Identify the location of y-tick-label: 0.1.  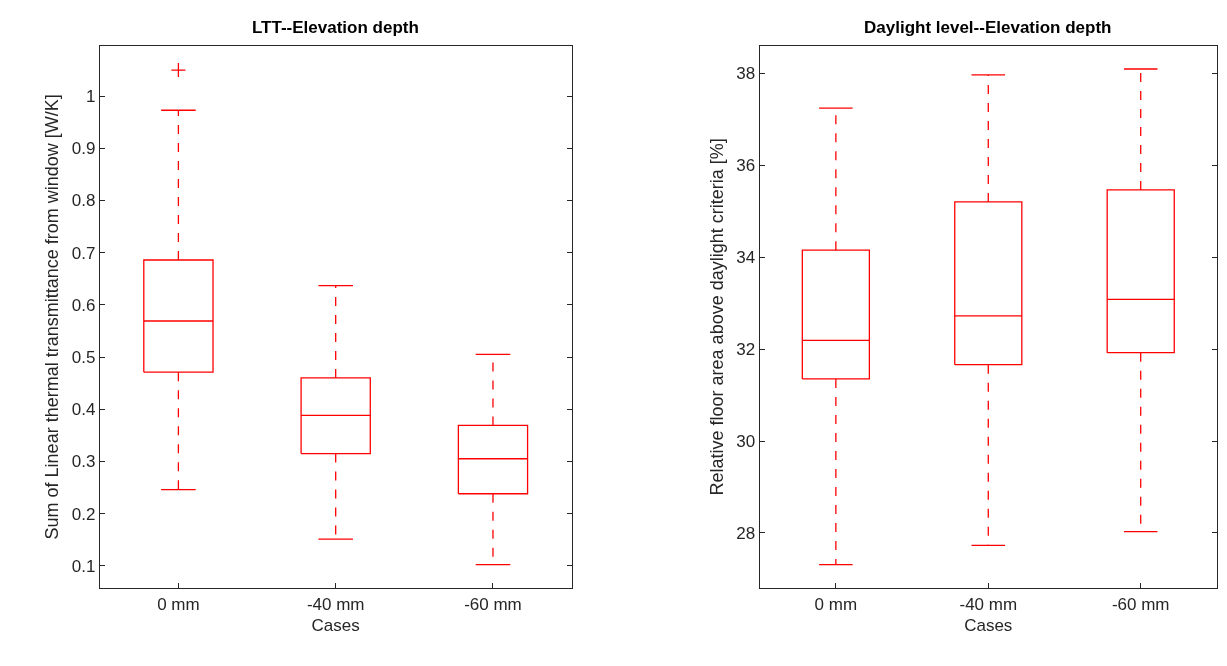
(83, 566).